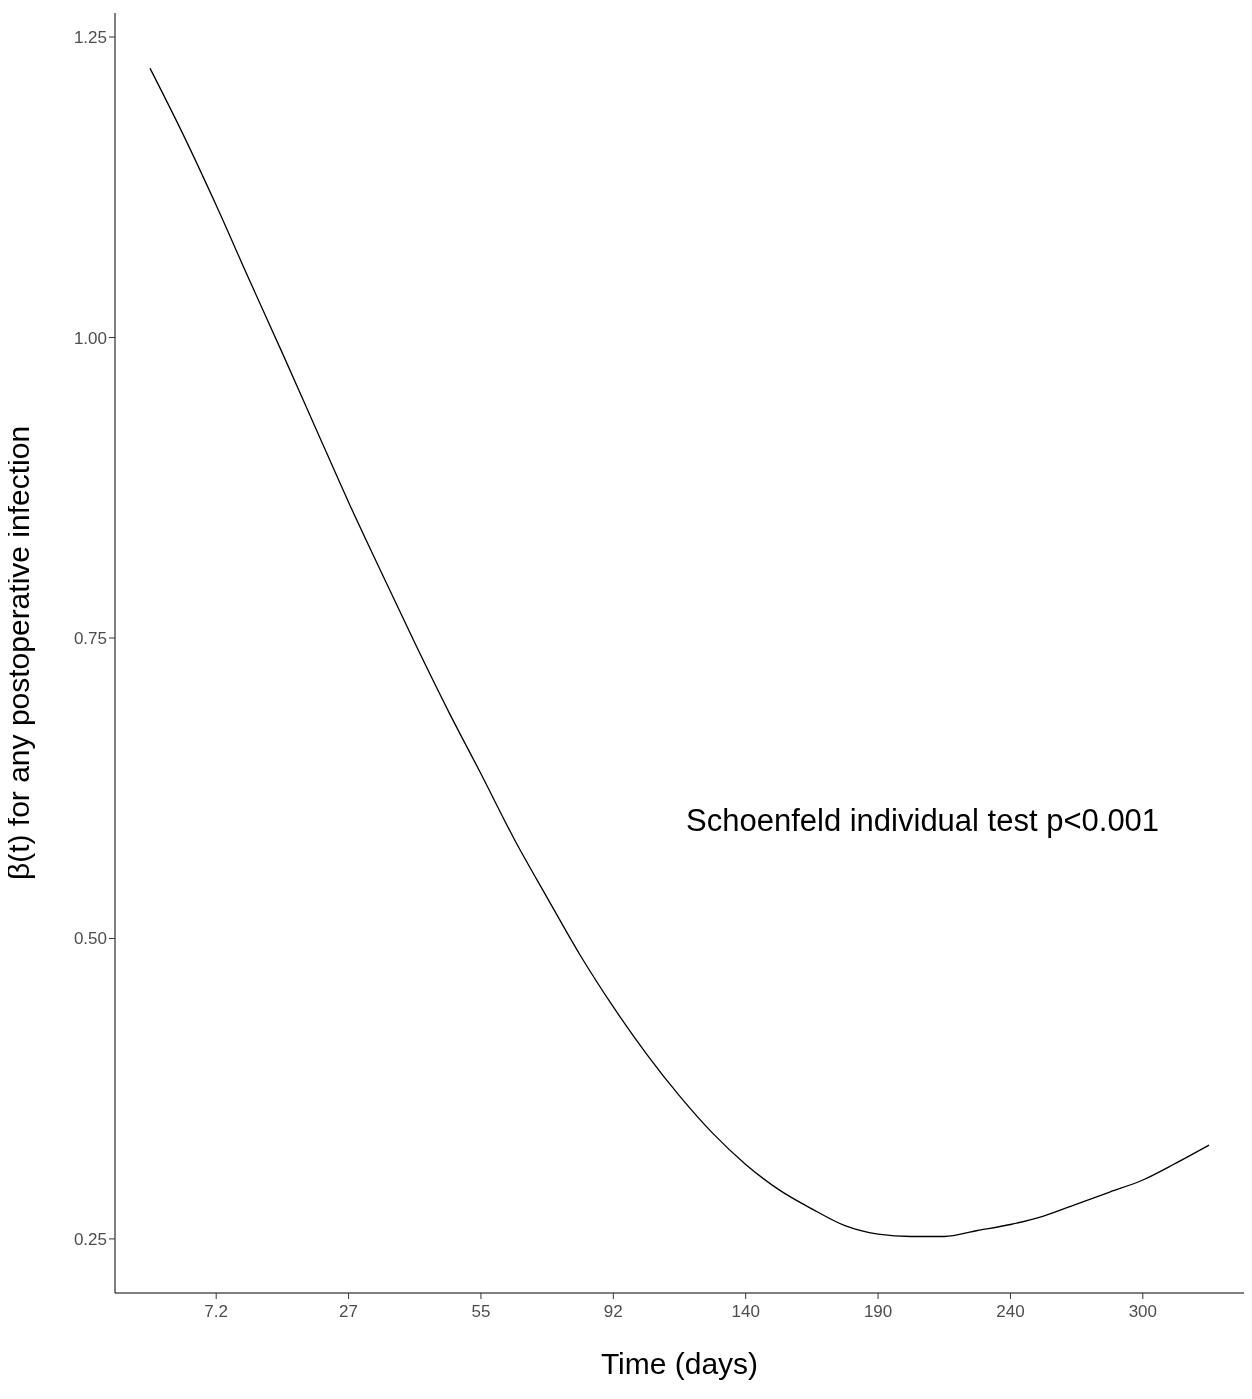 The height and width of the screenshot is (1399, 1252). I want to click on annotation: Schoenfeld individual test p<0.001, so click(923, 821).